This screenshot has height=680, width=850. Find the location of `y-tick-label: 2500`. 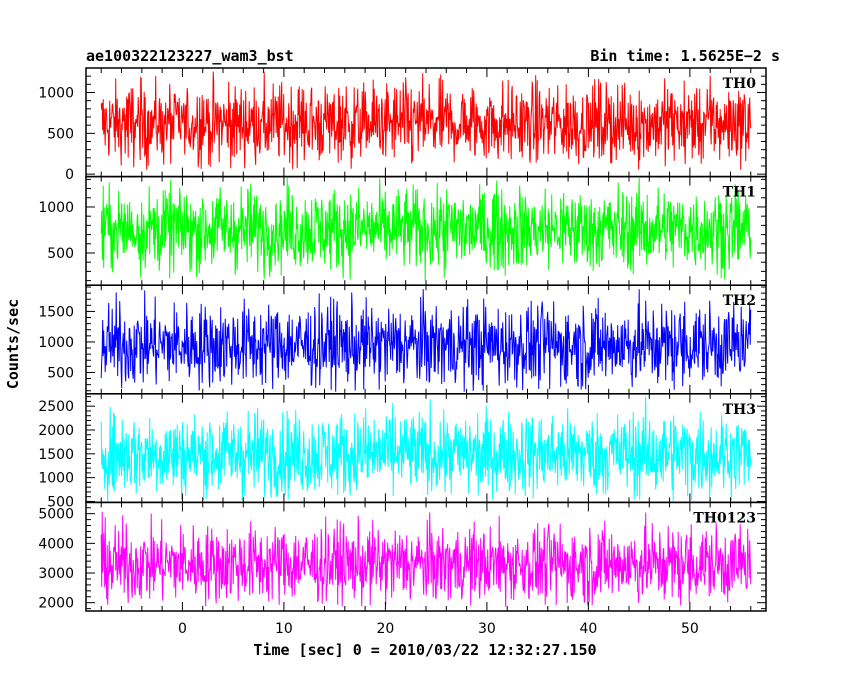

y-tick-label: 2500 is located at coordinates (56, 407).